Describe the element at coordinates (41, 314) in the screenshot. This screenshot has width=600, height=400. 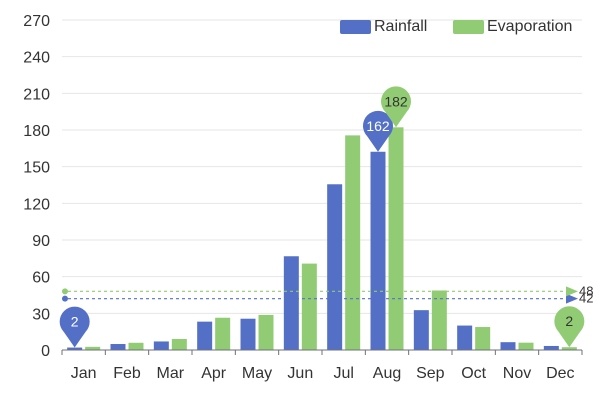
I see `y-tick-label-30: 30` at that location.